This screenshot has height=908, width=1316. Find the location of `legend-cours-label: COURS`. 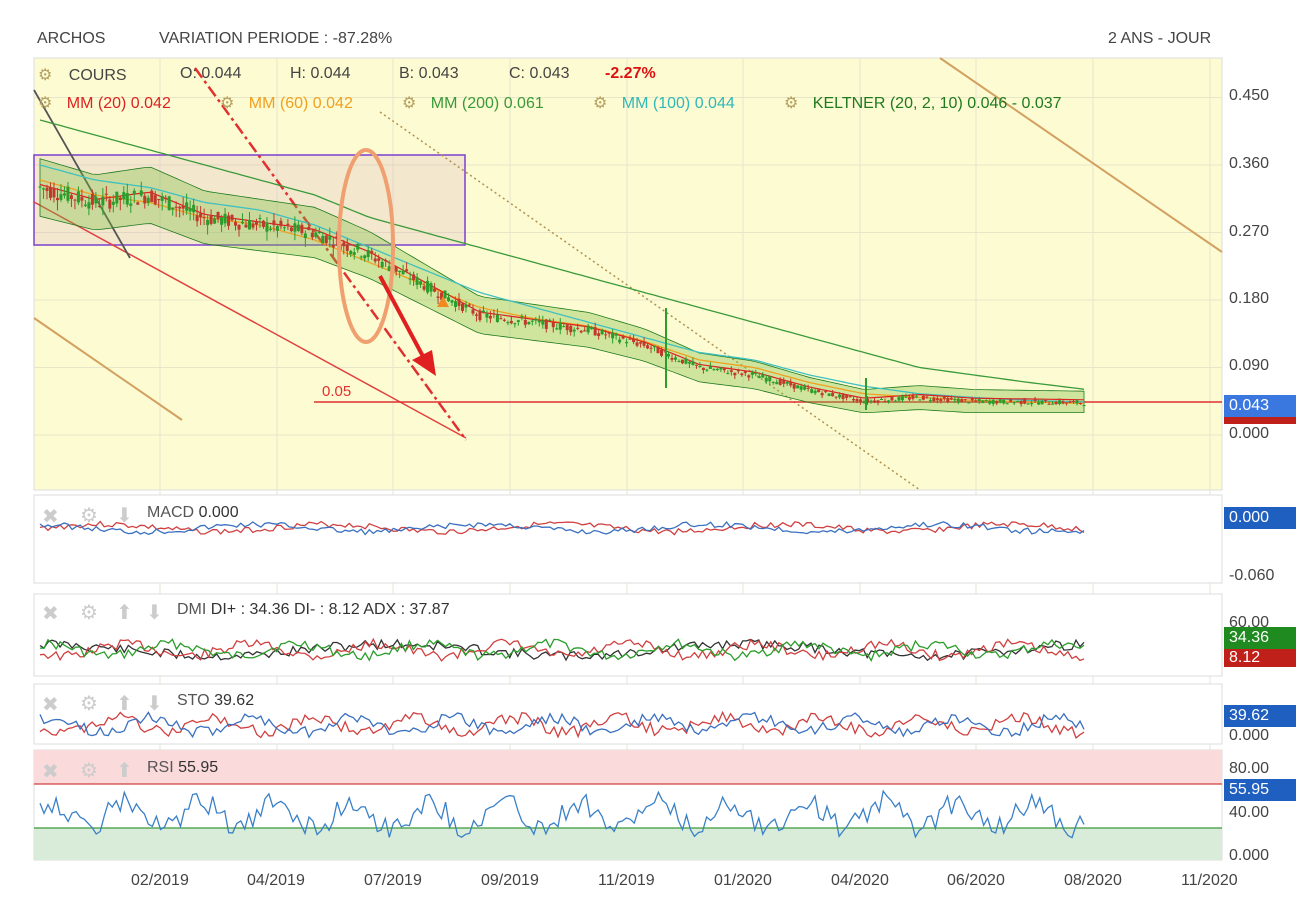

legend-cours-label: COURS is located at coordinates (97, 75).